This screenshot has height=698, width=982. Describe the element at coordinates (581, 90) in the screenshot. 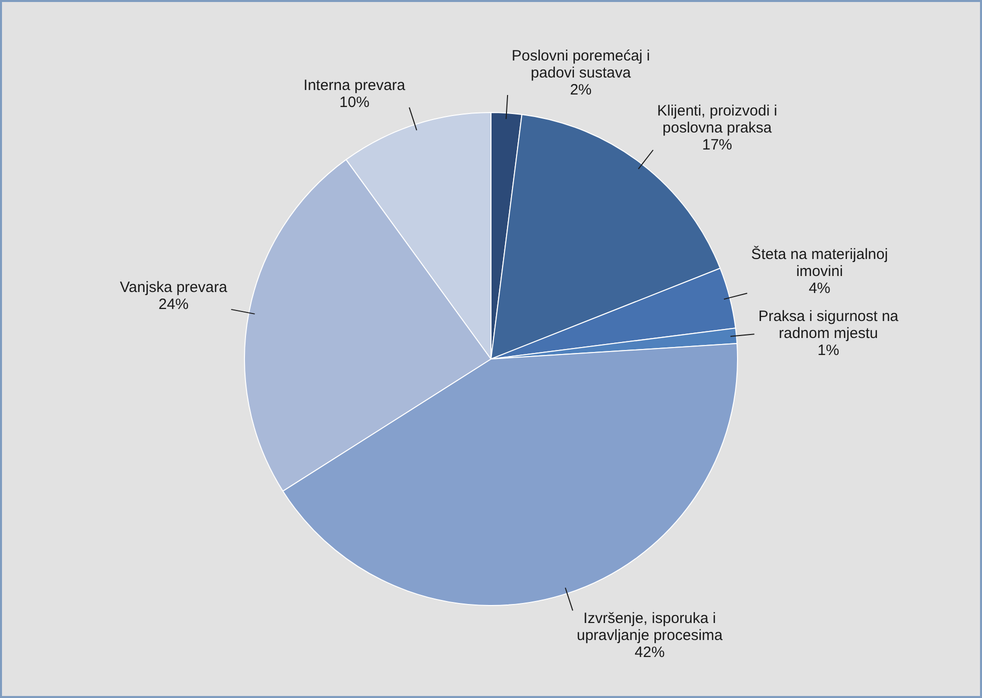

I see `data-label: 2%` at that location.